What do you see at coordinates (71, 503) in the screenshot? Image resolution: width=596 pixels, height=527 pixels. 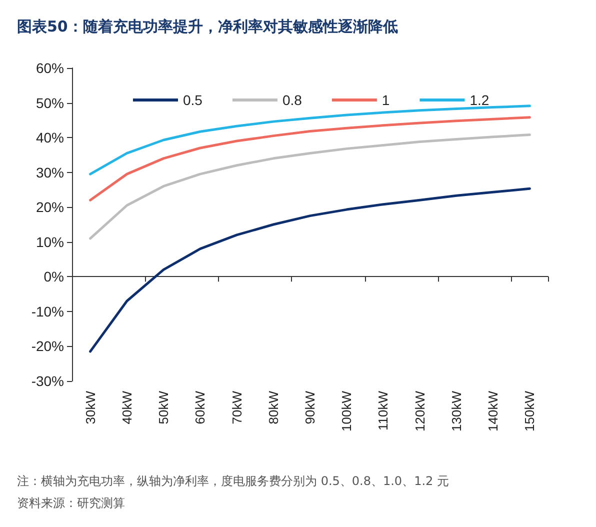 I see `text: 资料来源：研究测算` at bounding box center [71, 503].